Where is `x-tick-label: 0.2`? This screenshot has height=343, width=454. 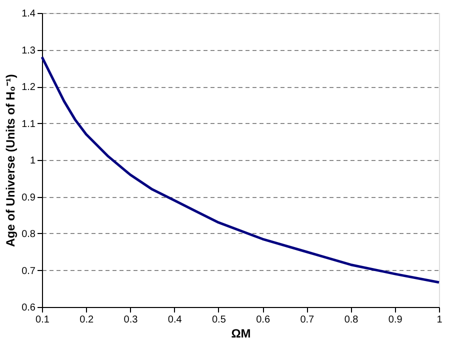 x-tick-label: 0.2 is located at coordinates (87, 320).